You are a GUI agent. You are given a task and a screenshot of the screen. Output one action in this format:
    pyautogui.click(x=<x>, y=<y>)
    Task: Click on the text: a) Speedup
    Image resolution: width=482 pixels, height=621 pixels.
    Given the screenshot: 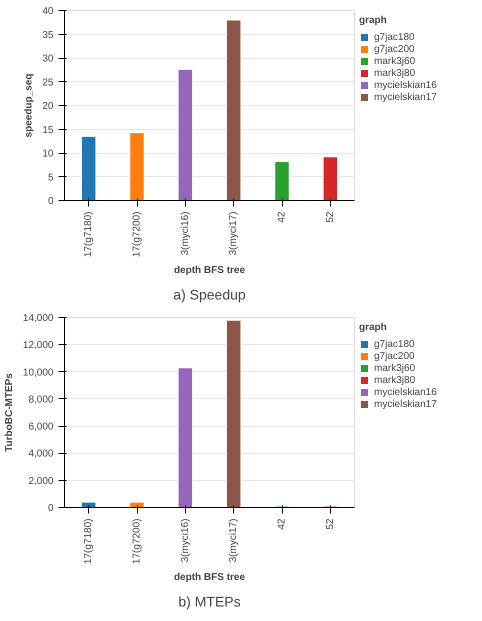 What is the action you would take?
    pyautogui.click(x=209, y=294)
    